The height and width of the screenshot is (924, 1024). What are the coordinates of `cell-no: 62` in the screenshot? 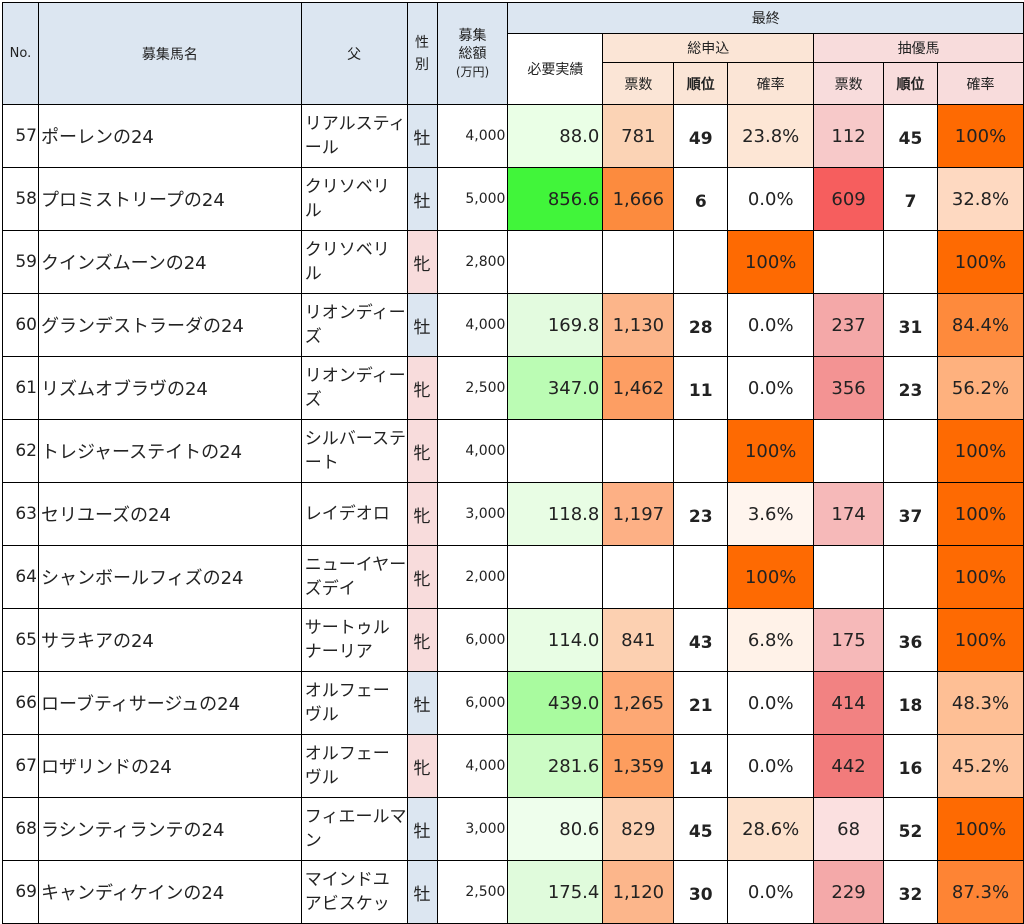 It's located at (20, 451).